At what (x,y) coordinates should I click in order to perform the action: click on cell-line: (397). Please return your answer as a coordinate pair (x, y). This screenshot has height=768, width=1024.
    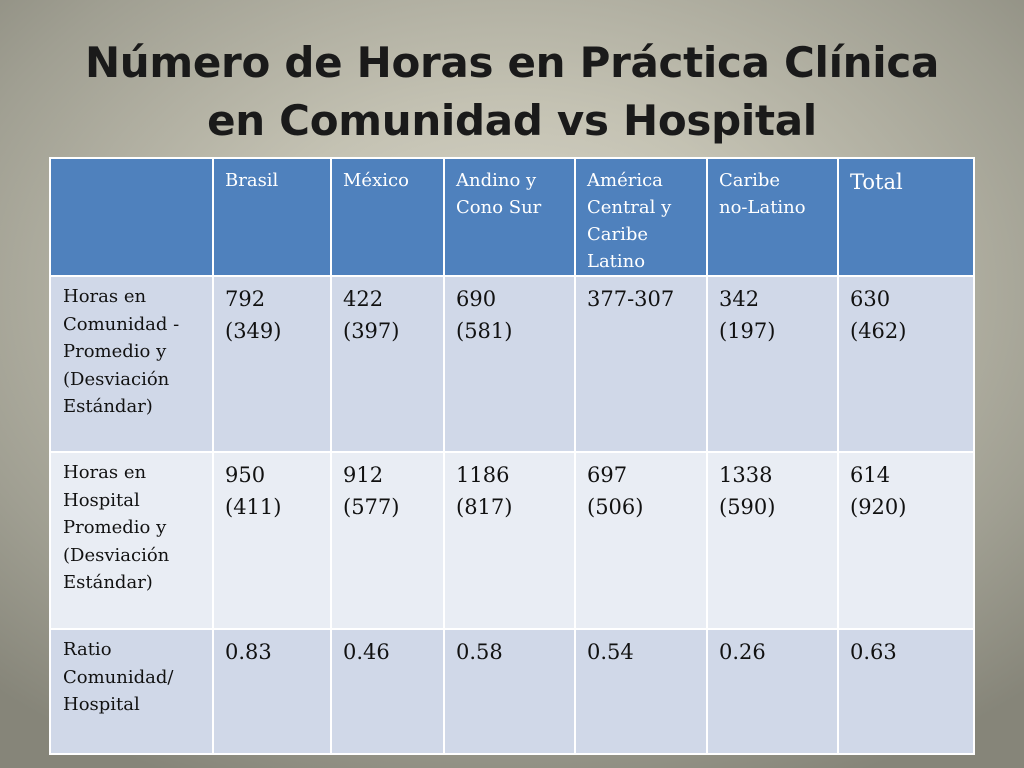
    Looking at the image, I should click on (371, 331).